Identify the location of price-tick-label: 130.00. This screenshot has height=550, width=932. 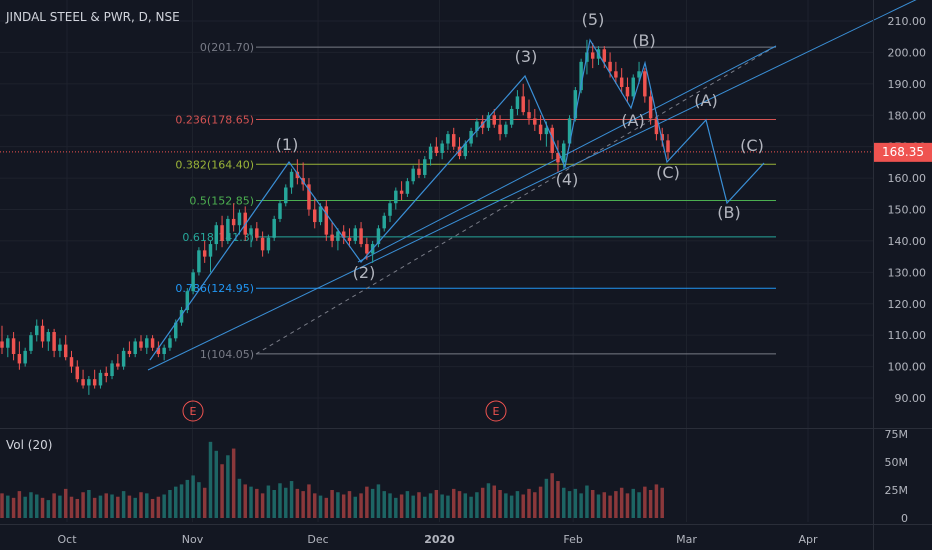
(907, 272).